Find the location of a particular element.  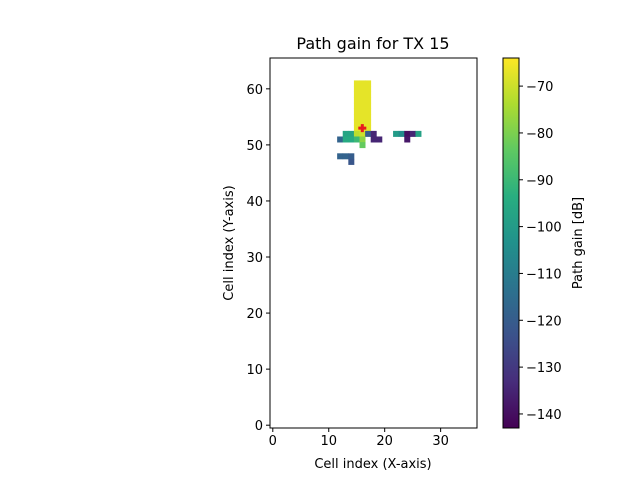

transmitter-marker is located at coordinates (362, 128).